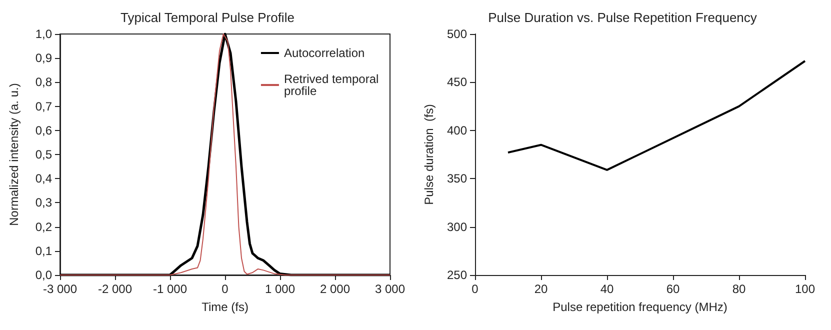 Image resolution: width=831 pixels, height=330 pixels. What do you see at coordinates (170, 289) in the screenshot?
I see `x-tick-label: -1 000` at bounding box center [170, 289].